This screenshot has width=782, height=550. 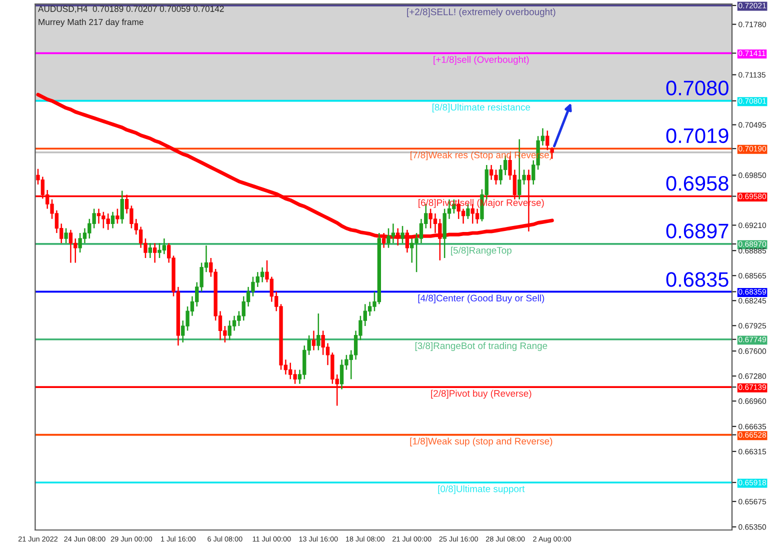 I want to click on ref-line-label: [5/8]RangeTop, so click(x=481, y=251).